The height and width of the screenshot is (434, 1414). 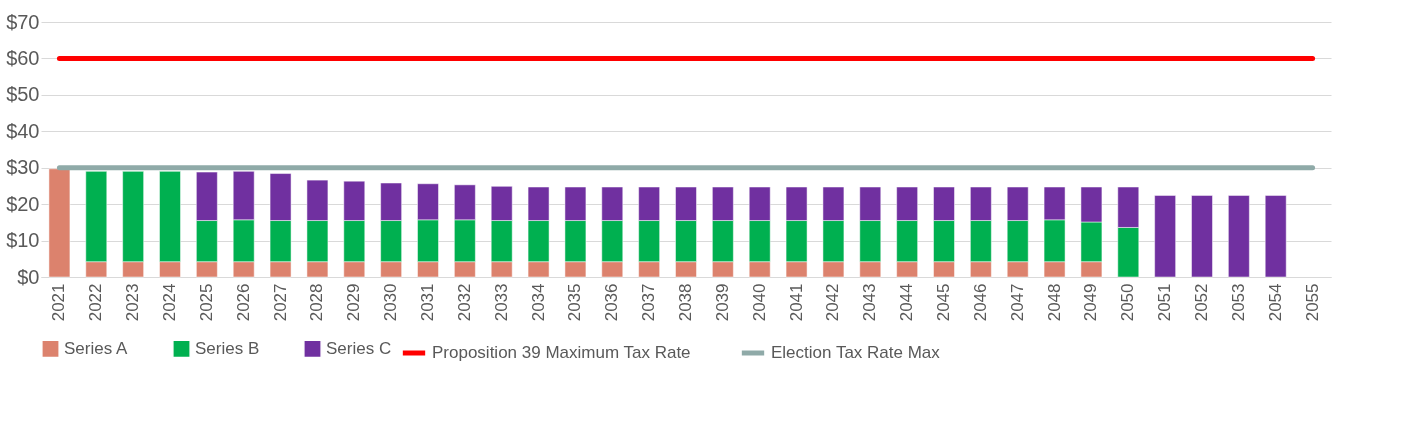 I want to click on y-tick-label: $10, so click(x=23, y=240).